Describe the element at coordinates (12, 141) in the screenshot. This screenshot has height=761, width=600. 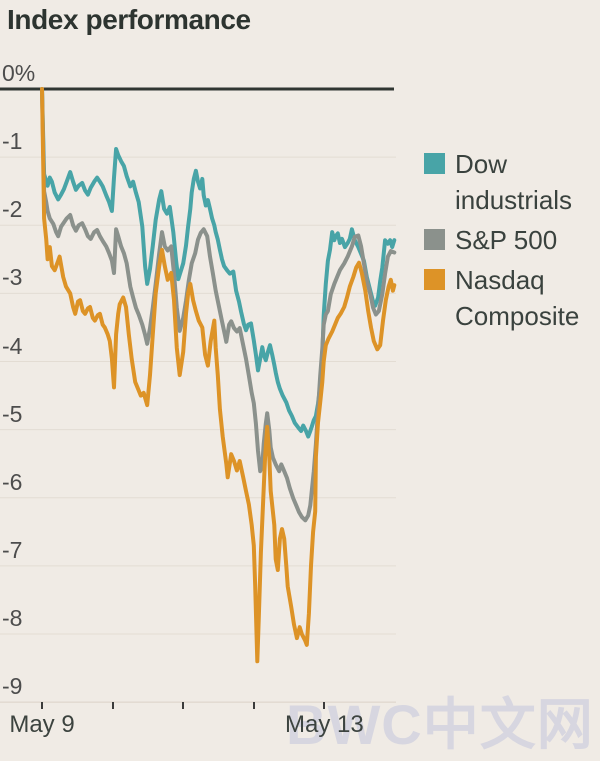
I see `y-axis-label: -1` at that location.